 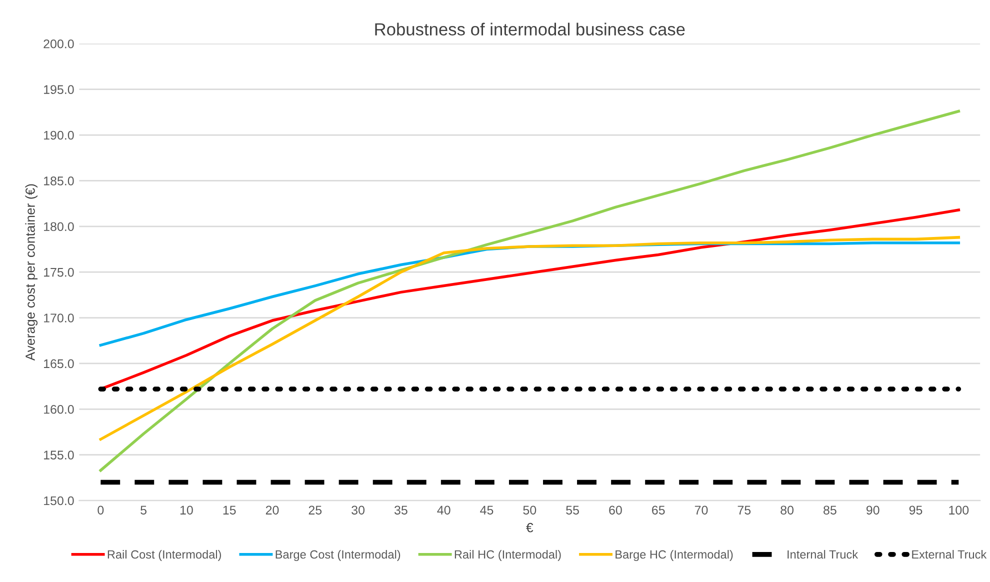 What do you see at coordinates (530, 527) in the screenshot?
I see `x-axis-title: €` at bounding box center [530, 527].